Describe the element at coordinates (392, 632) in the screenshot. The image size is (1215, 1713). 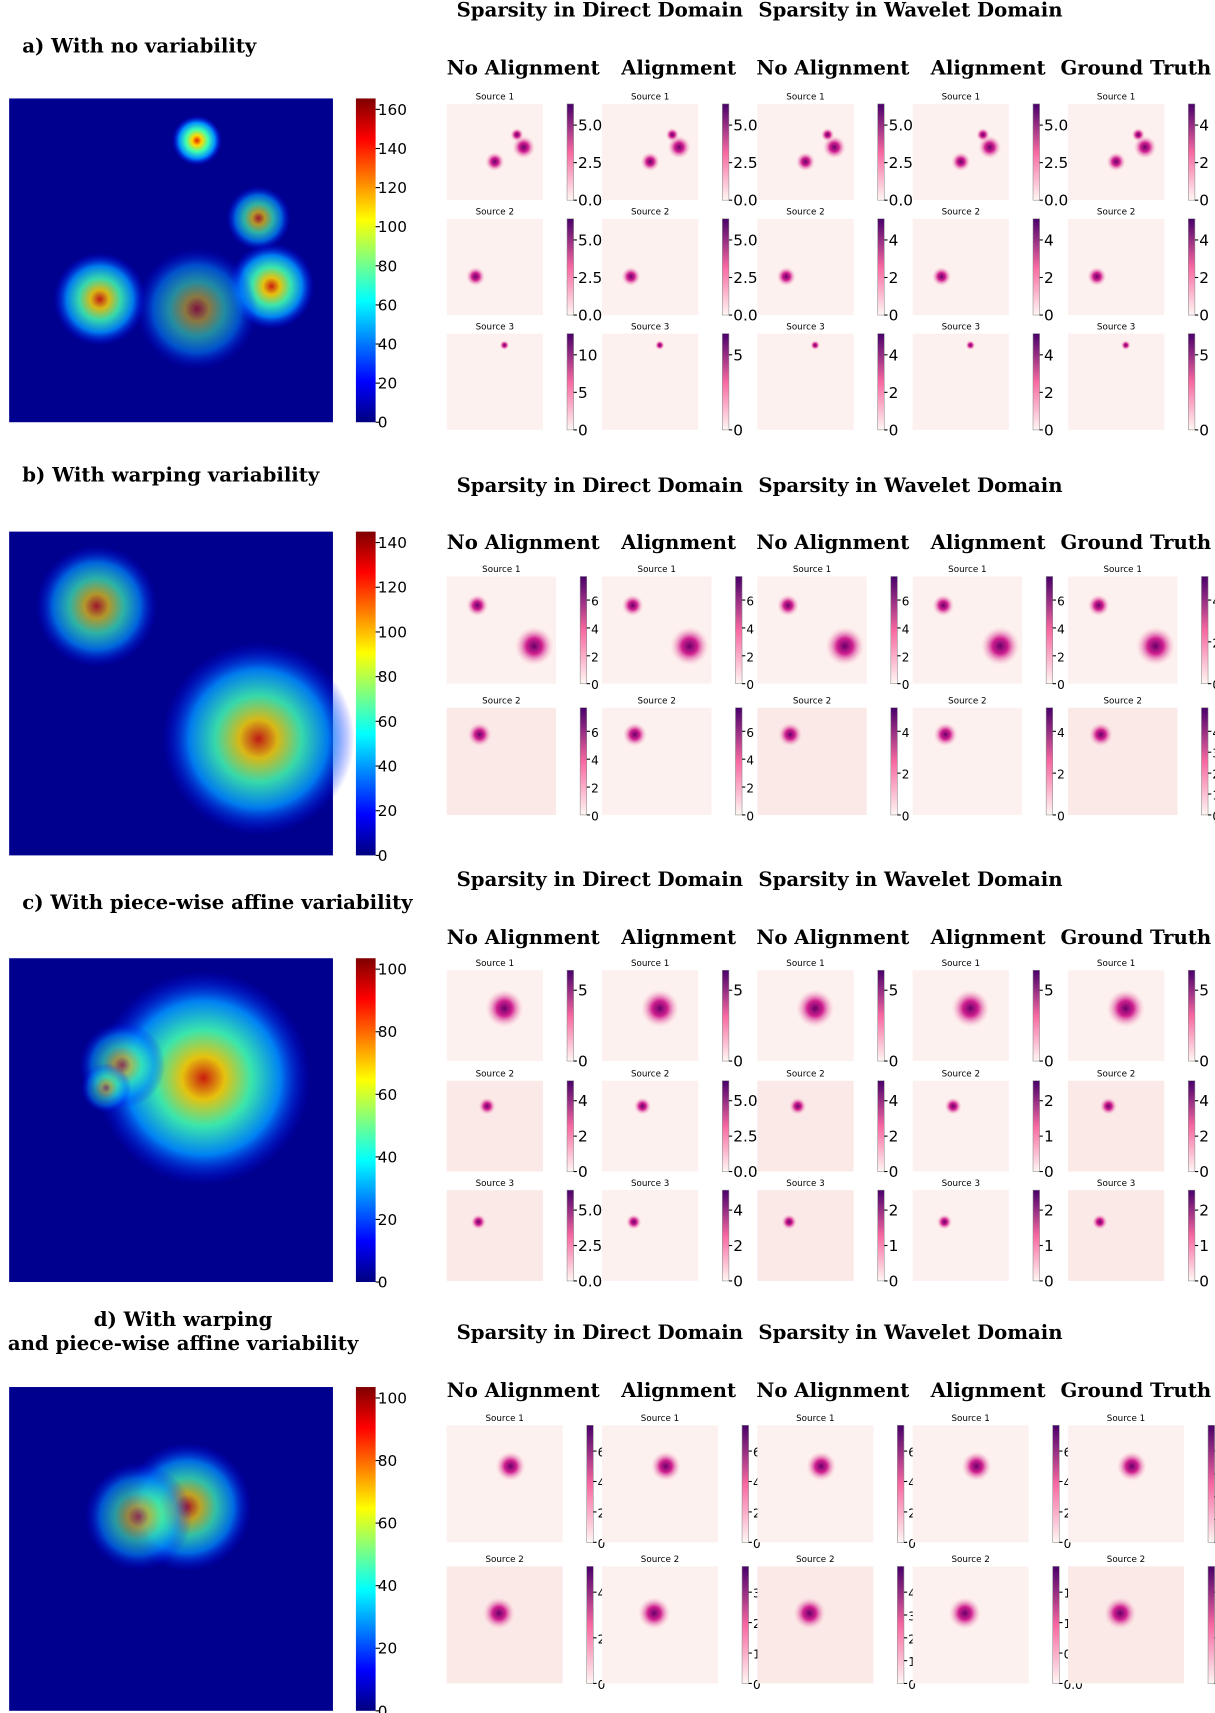
I see `colorbar-tick-label: 100` at that location.